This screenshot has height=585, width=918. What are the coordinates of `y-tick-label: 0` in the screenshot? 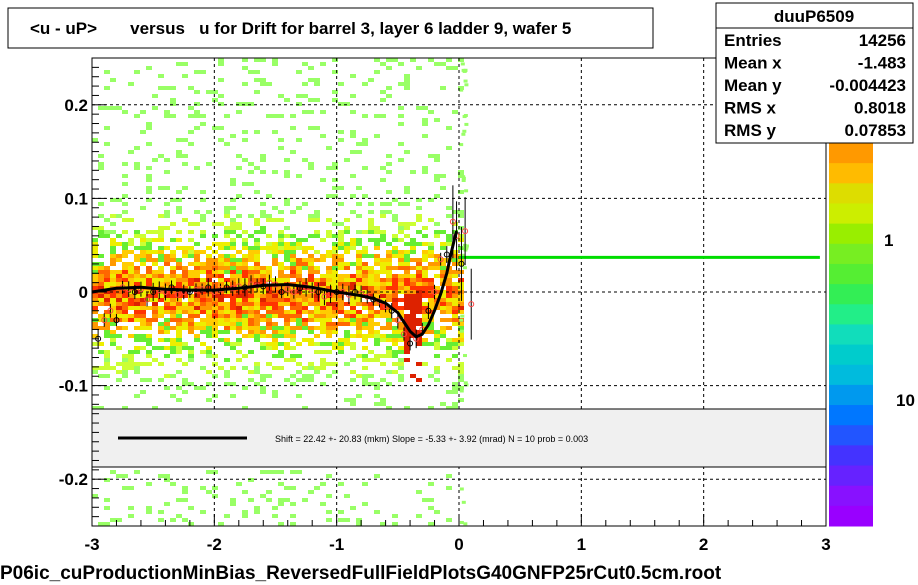 It's located at (83, 292).